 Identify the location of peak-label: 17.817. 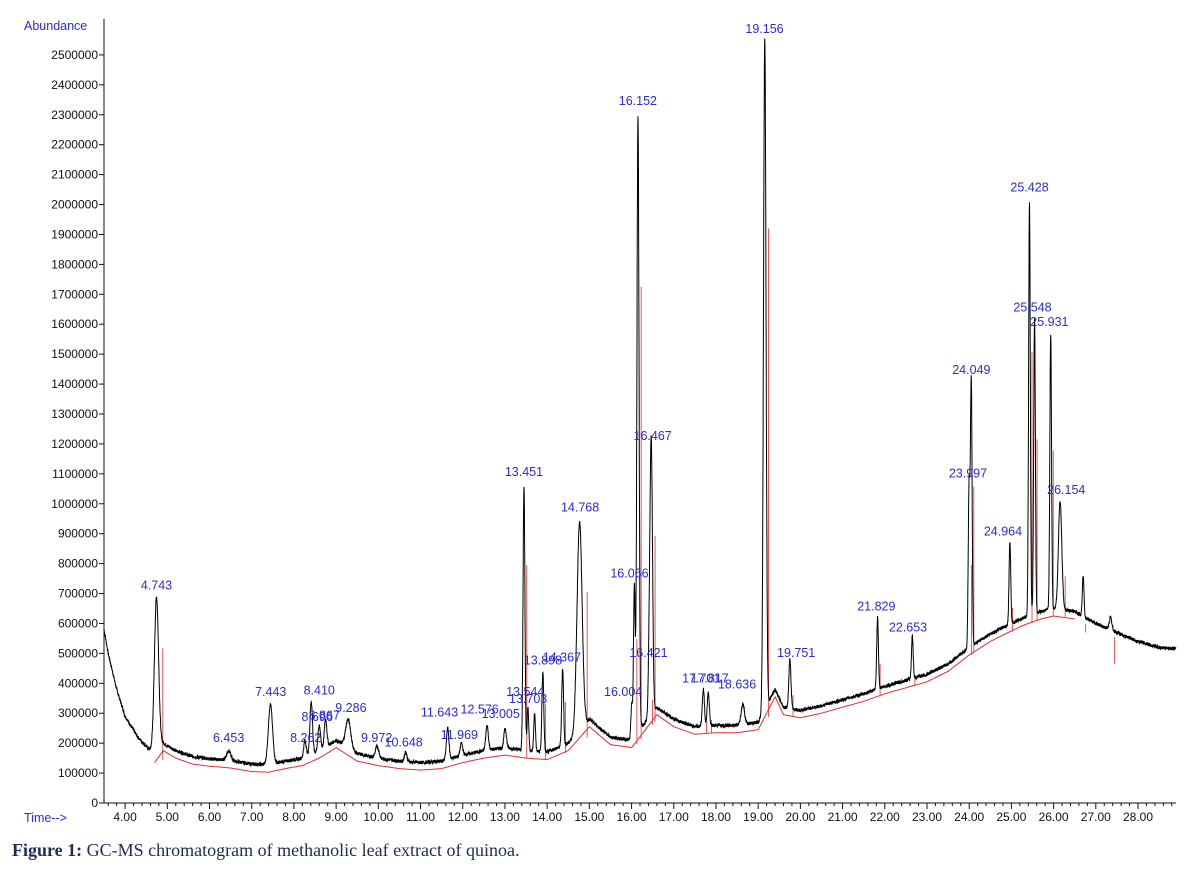
(710, 678).